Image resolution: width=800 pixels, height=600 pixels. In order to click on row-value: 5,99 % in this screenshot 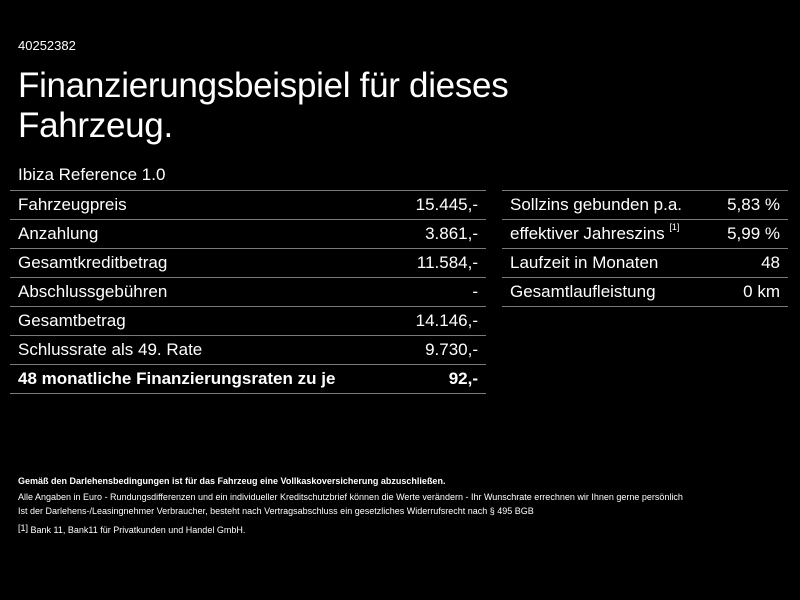, I will do `click(749, 234)`.